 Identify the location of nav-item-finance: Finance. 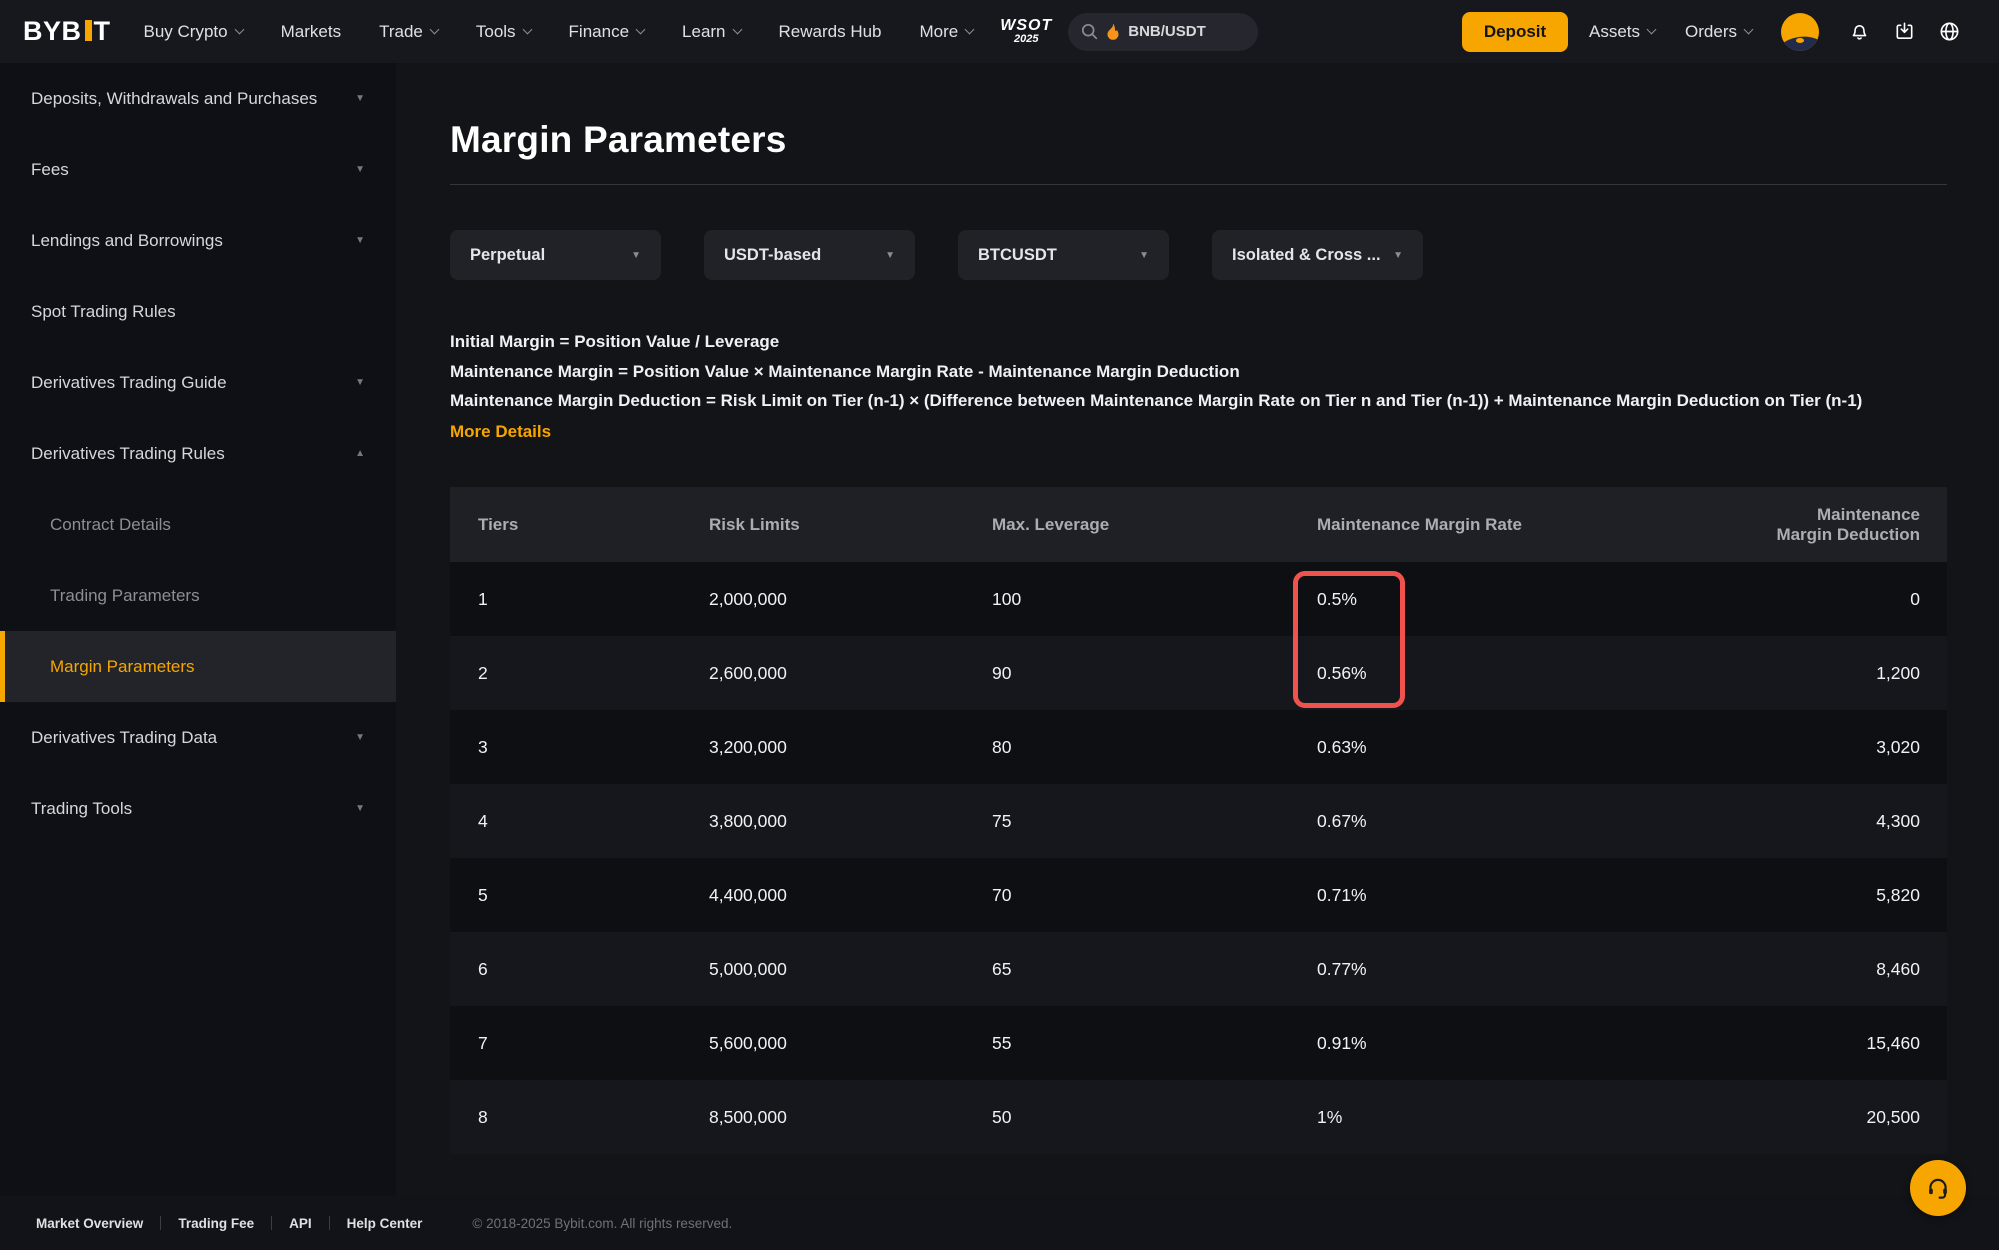
(606, 31).